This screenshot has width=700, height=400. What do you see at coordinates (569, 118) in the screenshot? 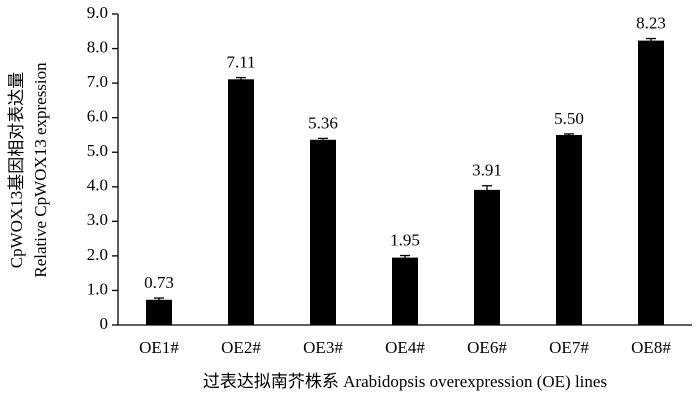
I see `value-label: 5.50` at bounding box center [569, 118].